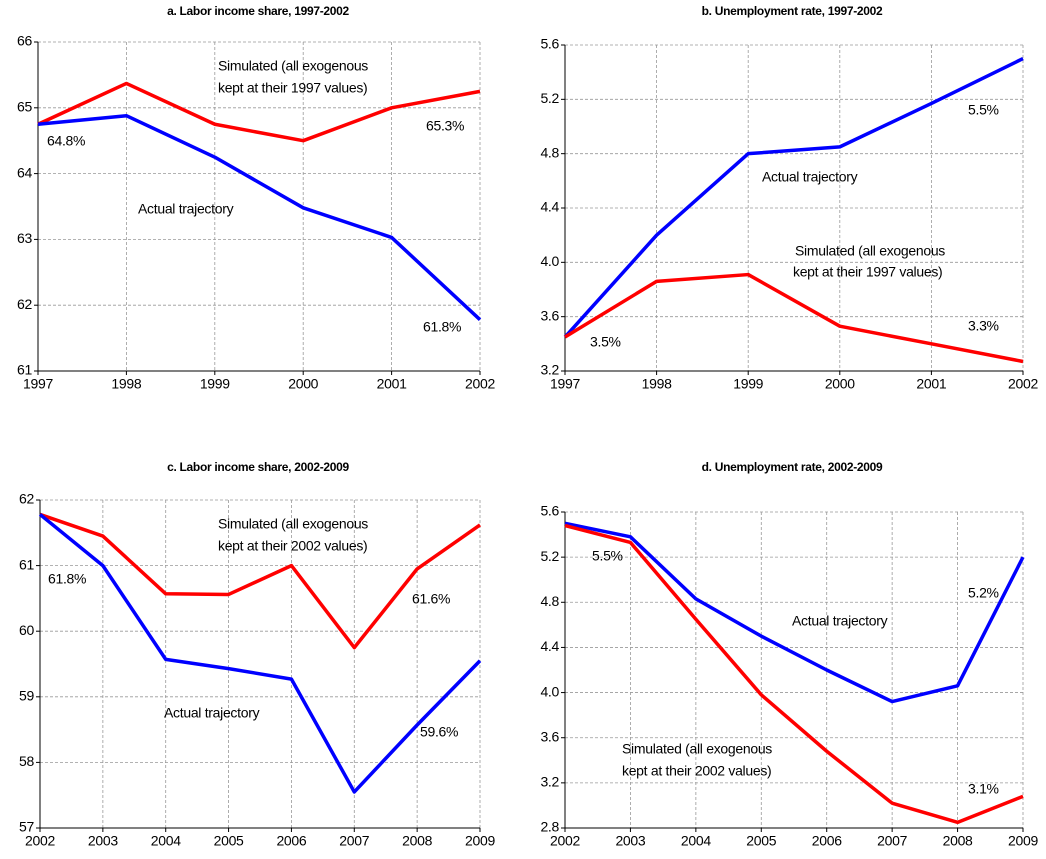 The width and height of the screenshot is (1046, 859). What do you see at coordinates (258, 11) in the screenshot?
I see `panel-title: a. Labor income share, 1997-2002` at bounding box center [258, 11].